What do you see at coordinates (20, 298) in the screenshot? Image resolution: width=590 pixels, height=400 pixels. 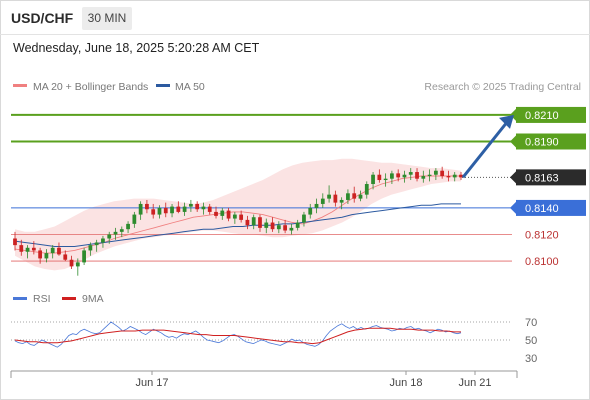 I see `rsi-legend-swatch` at bounding box center [20, 298].